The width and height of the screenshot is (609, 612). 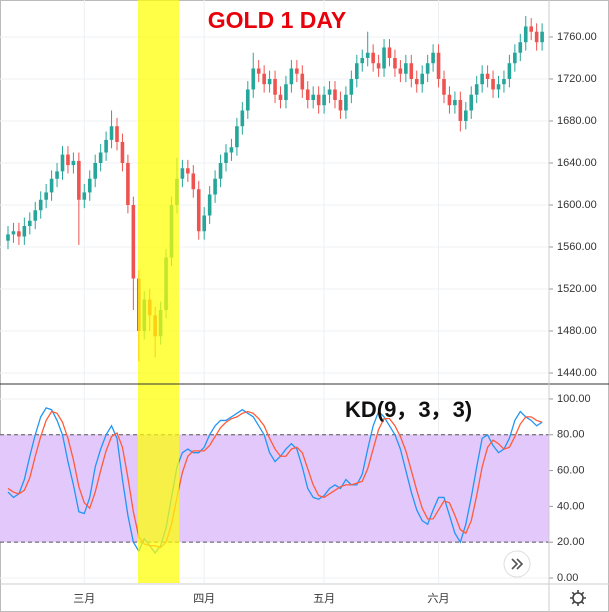 I want to click on y-tick-label: 1480.00, so click(x=577, y=331).